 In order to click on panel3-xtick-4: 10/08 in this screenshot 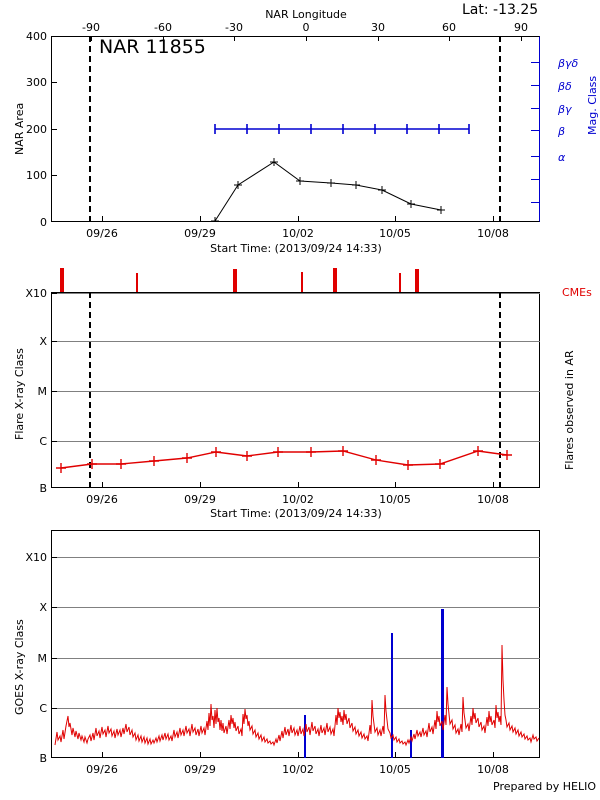, I will do `click(493, 769)`.